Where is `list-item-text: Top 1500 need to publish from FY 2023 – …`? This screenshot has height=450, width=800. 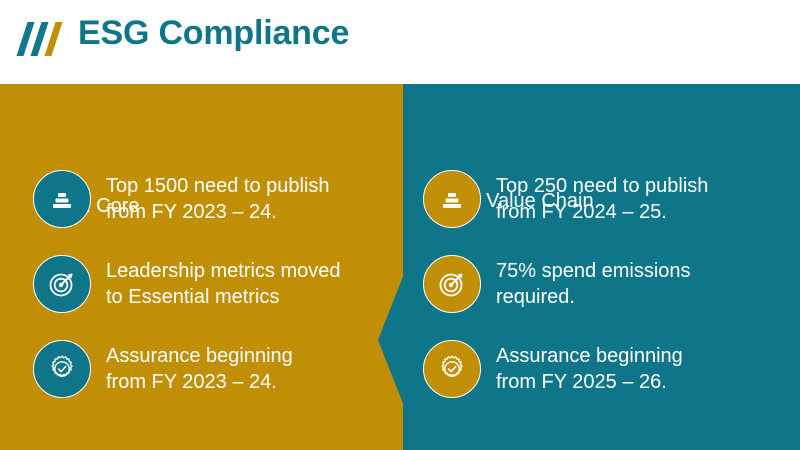
list-item-text: Top 1500 need to publish from FY 2023 – … is located at coordinates (218, 199).